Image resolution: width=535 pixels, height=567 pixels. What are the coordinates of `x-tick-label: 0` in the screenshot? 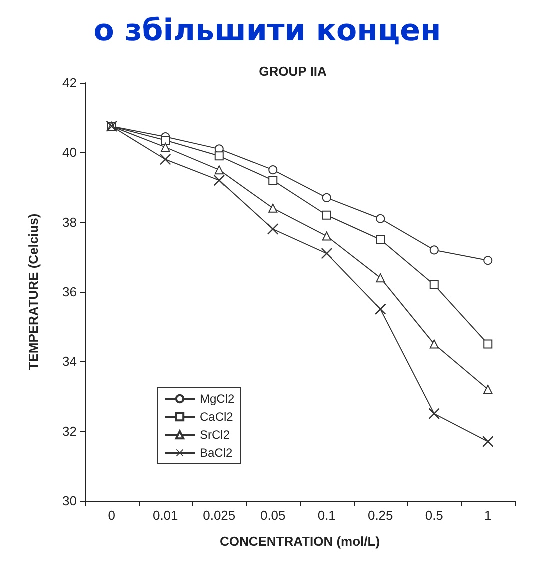 It's located at (112, 515).